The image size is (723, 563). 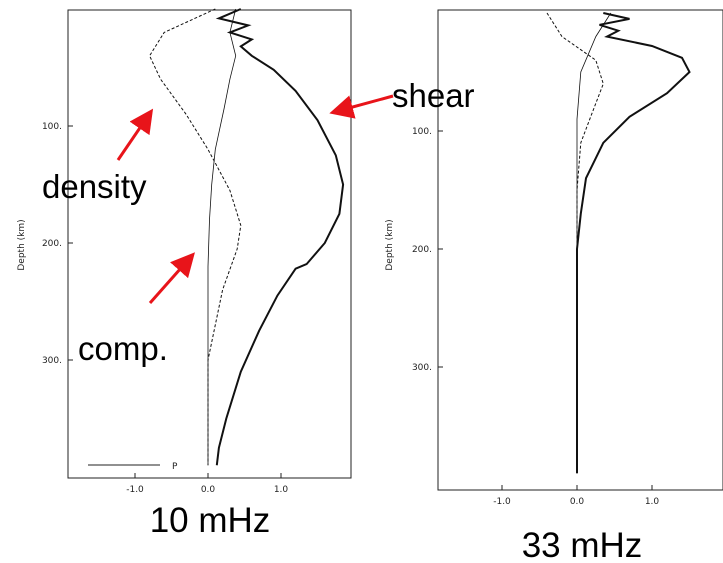 What do you see at coordinates (433, 95) in the screenshot?
I see `annotation-shear: shear` at bounding box center [433, 95].